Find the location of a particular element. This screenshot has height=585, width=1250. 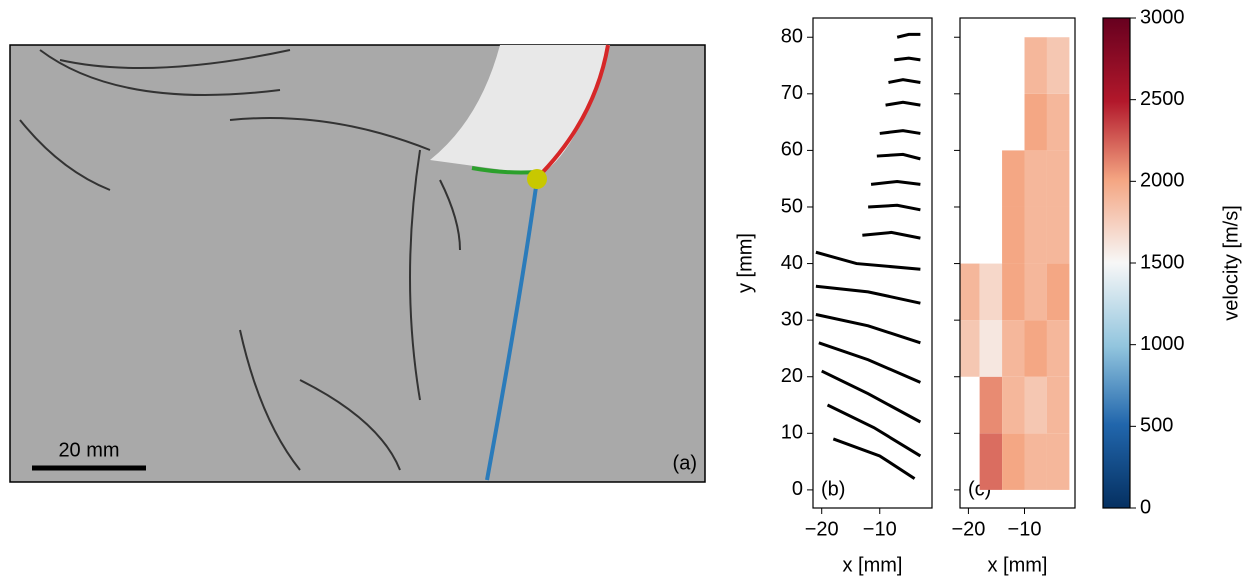

colorbar-tick-label: 2000 is located at coordinates (1162, 181).